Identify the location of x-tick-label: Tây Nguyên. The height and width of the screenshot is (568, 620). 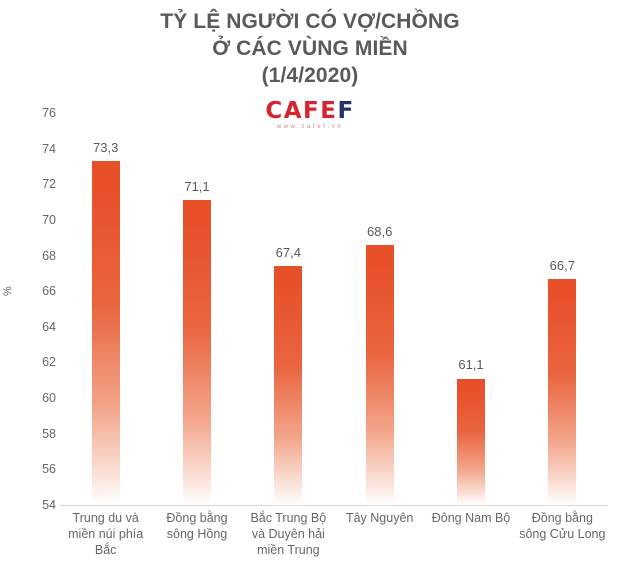
(380, 518).